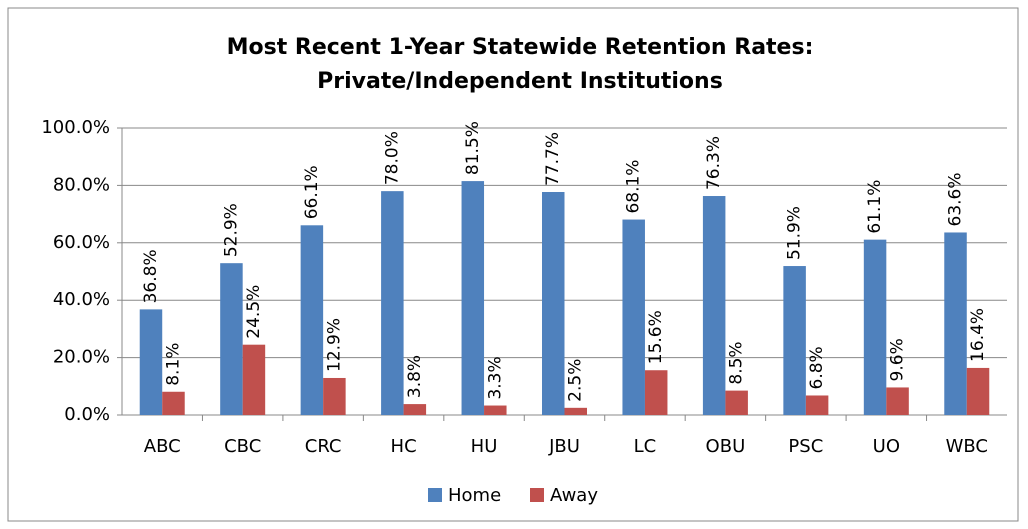  What do you see at coordinates (656, 337) in the screenshot?
I see `value-label: 15.6%` at bounding box center [656, 337].